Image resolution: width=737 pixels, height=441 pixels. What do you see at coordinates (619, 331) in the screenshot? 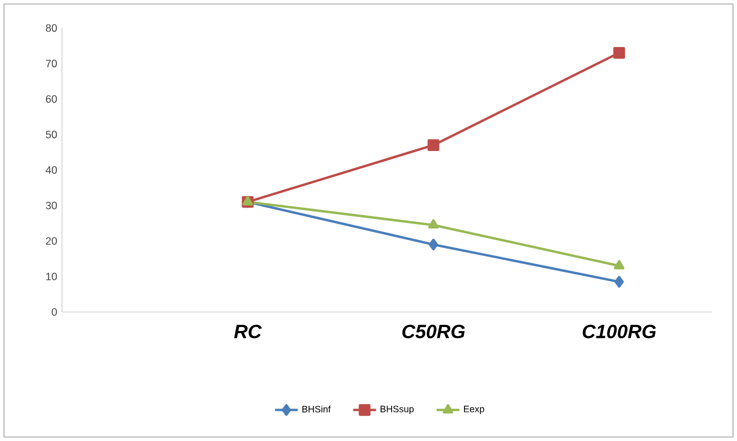
I see `x-tick-label: C100RG` at bounding box center [619, 331].